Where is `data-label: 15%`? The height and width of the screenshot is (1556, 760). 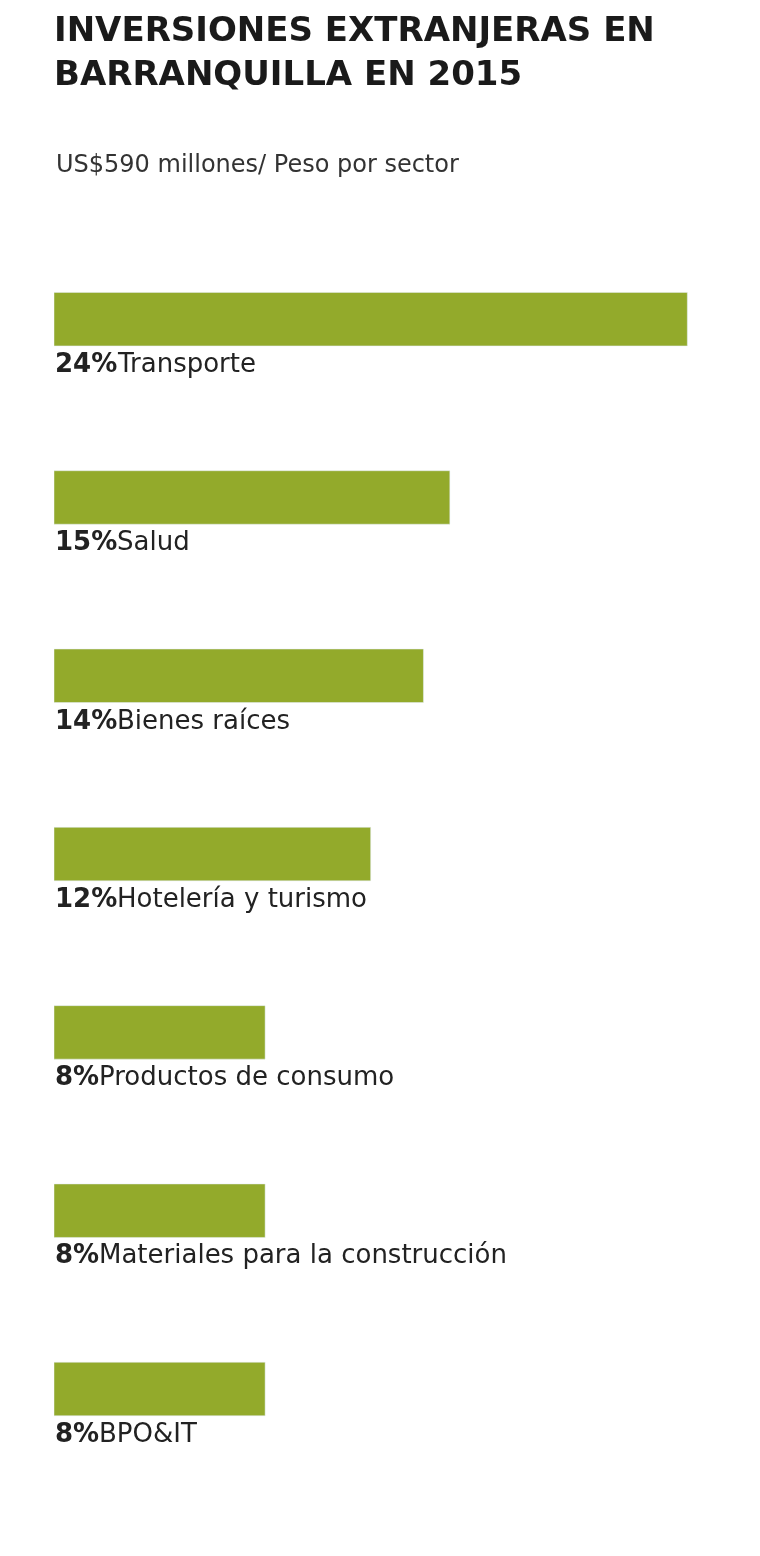 data-label: 15% is located at coordinates (86, 541).